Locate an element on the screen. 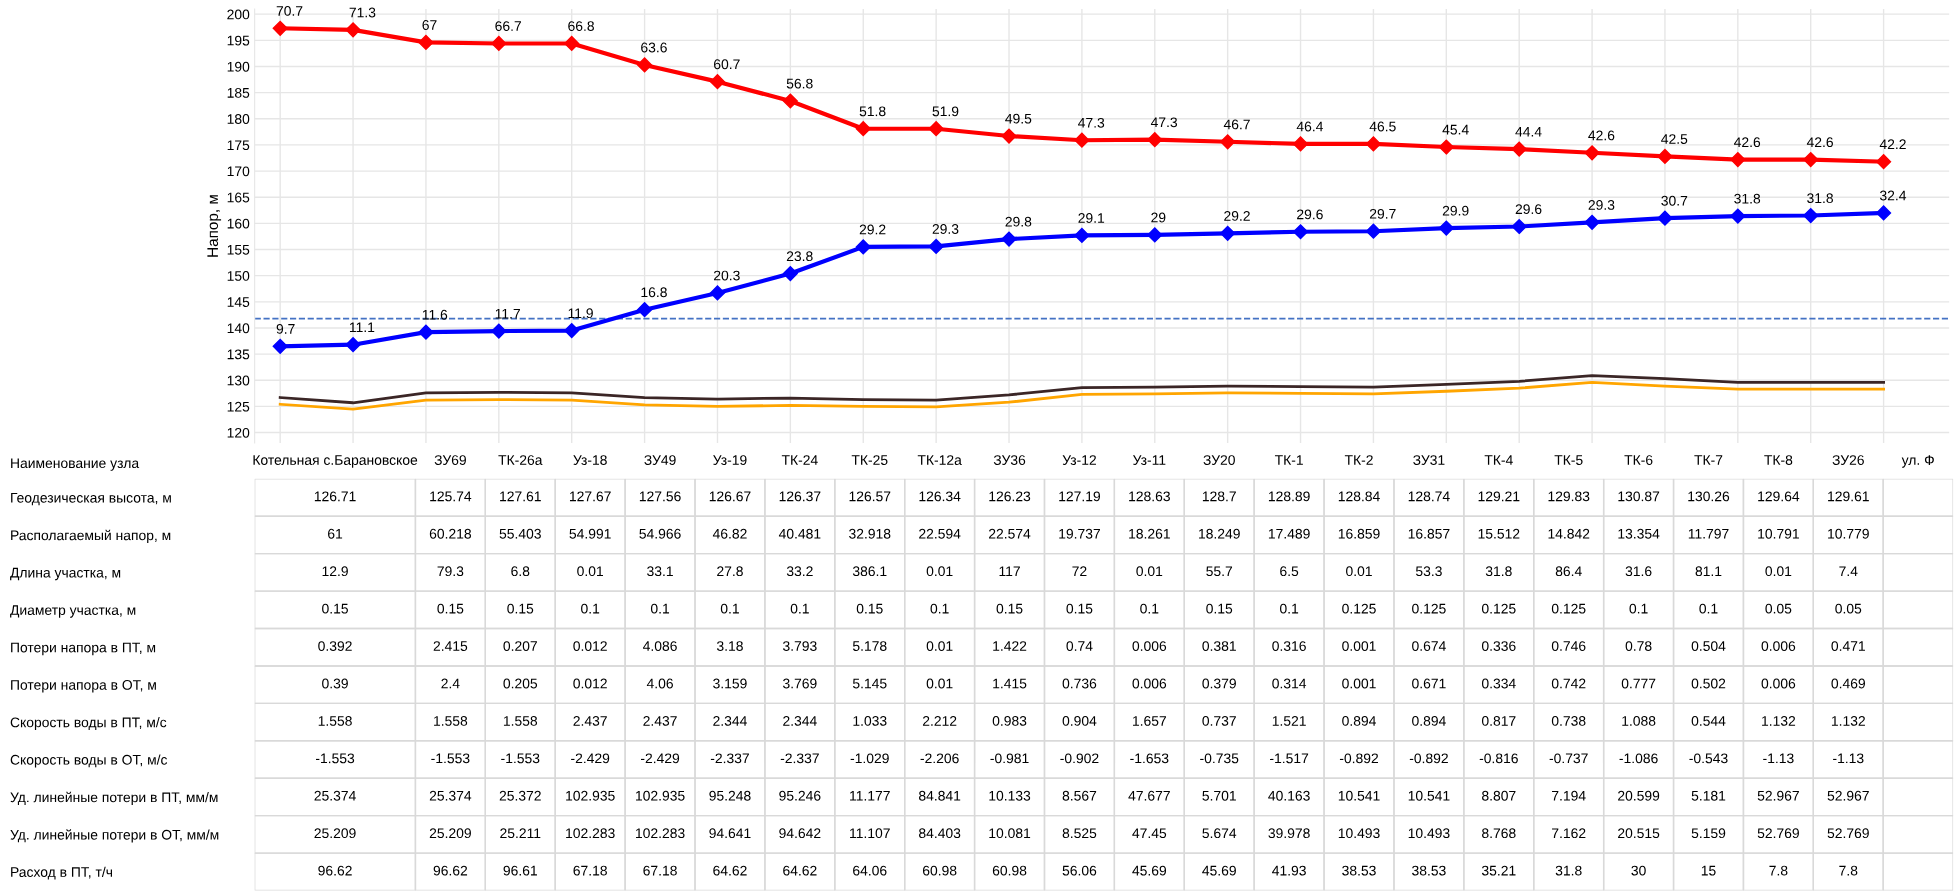 The image size is (1959, 895). data-label: 130.87 is located at coordinates (1639, 496).